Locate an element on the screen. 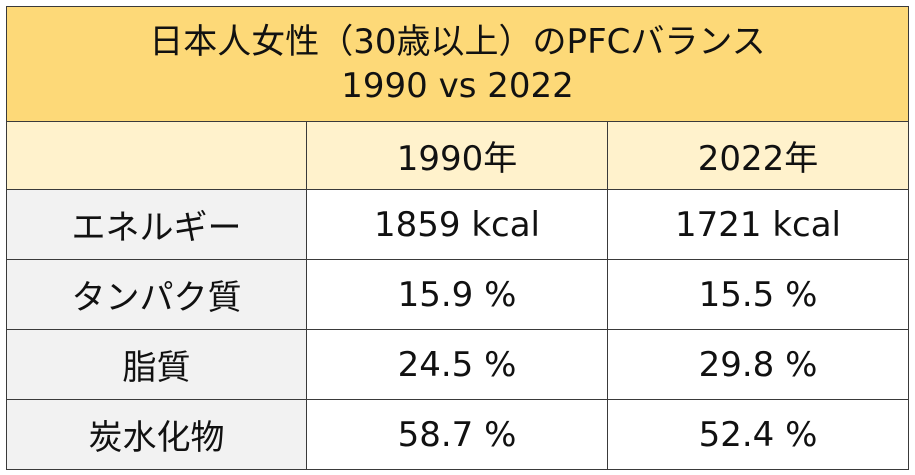 This screenshot has height=475, width=915. cell-protein-1990: 15.9 % is located at coordinates (457, 294).